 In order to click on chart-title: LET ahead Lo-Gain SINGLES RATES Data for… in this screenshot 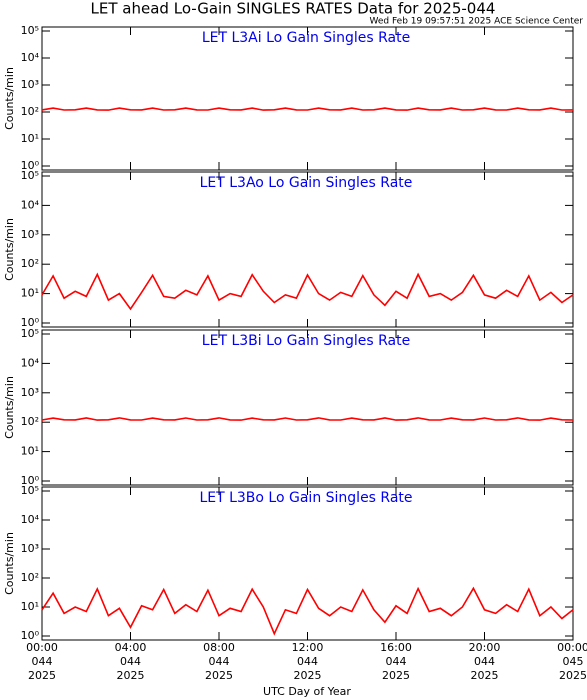, I will do `click(293, 9)`.